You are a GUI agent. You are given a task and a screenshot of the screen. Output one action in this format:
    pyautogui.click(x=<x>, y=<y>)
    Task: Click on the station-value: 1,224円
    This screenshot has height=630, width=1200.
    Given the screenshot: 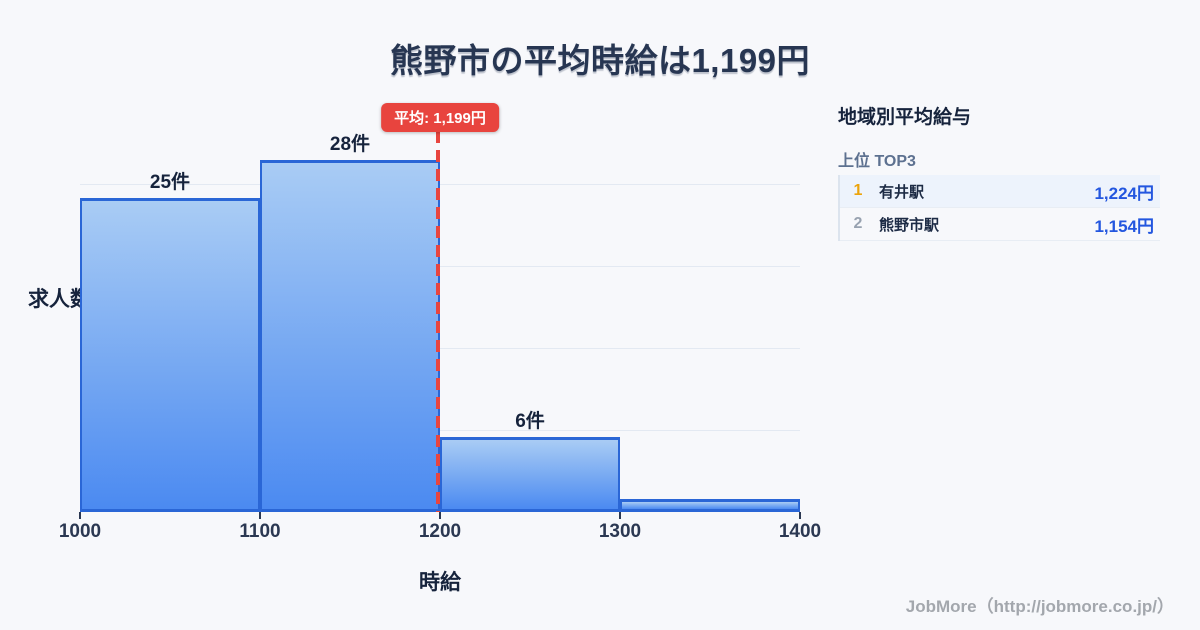 What is the action you would take?
    pyautogui.click(x=1124, y=193)
    